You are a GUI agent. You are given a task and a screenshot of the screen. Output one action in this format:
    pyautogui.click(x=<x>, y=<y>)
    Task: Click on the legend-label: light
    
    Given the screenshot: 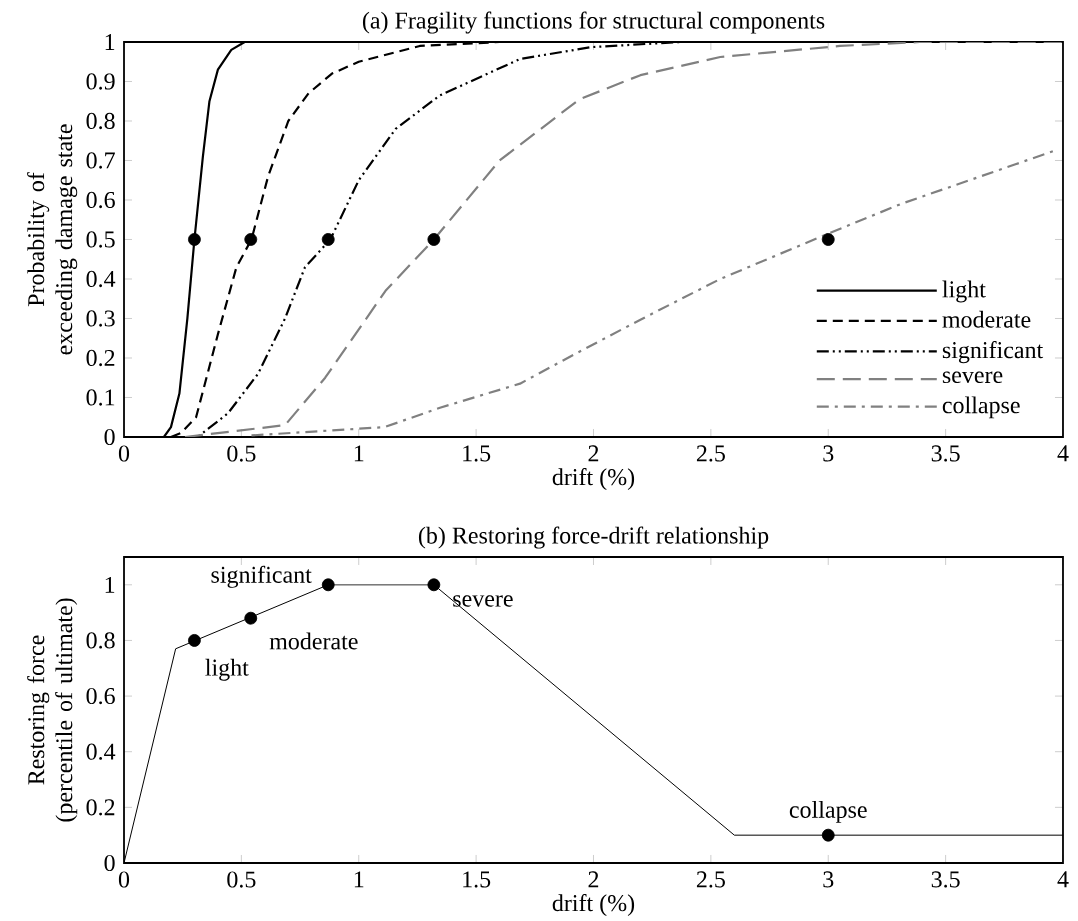 What is the action you would take?
    pyautogui.click(x=964, y=291)
    